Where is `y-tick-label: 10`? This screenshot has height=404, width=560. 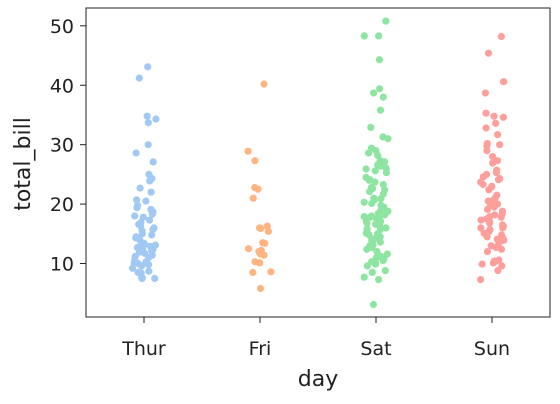
y-tick-label: 10 is located at coordinates (62, 265).